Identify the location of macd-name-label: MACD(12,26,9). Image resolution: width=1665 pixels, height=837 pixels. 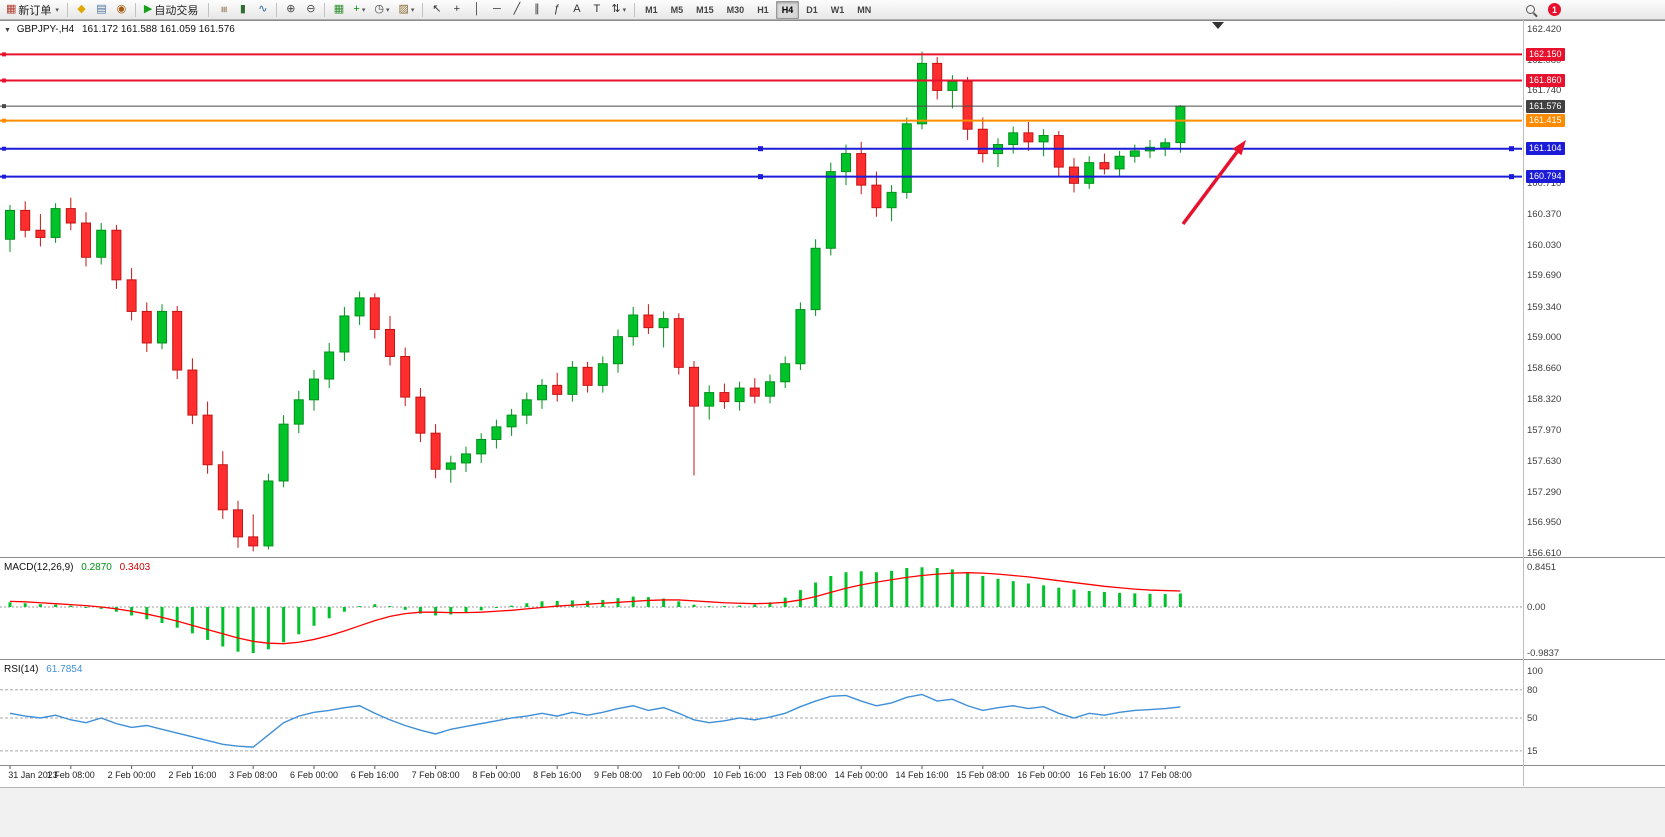
(39, 567).